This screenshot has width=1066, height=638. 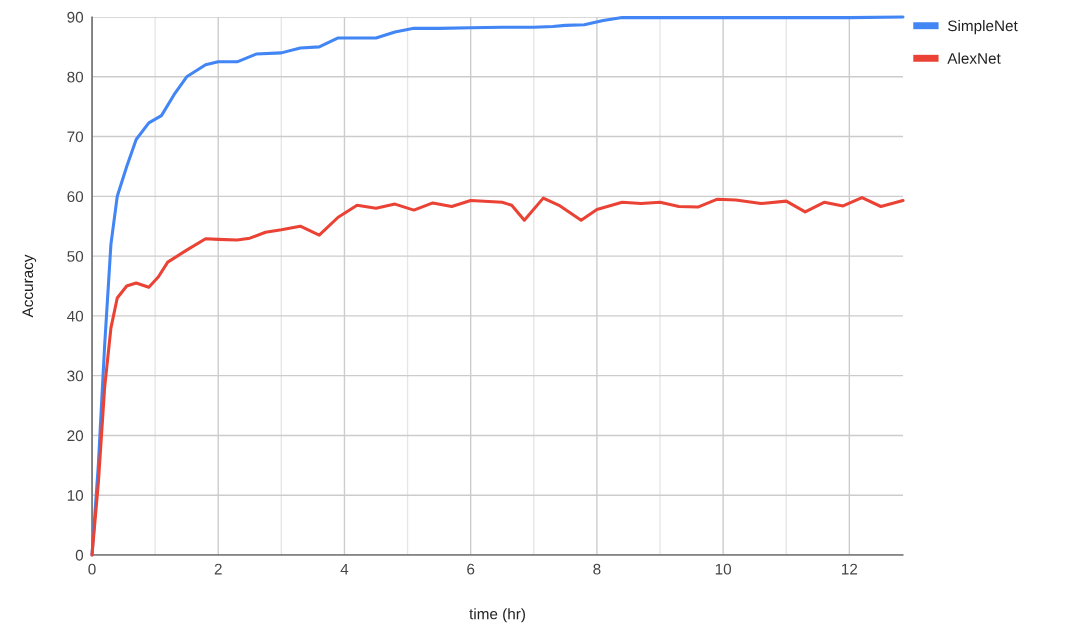 What do you see at coordinates (75, 77) in the screenshot?
I see `y-tick-label: 80` at bounding box center [75, 77].